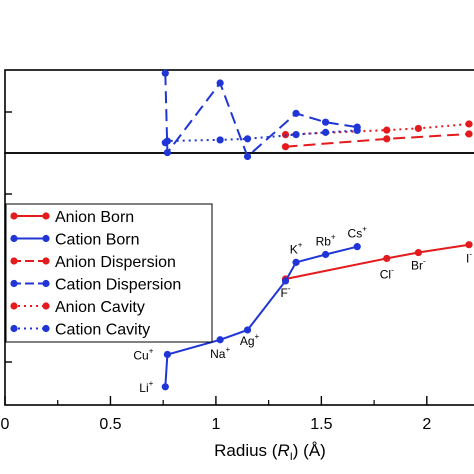 Image resolution: width=474 pixels, height=474 pixels. What do you see at coordinates (326, 241) in the screenshot?
I see `ion-label: Rb+` at bounding box center [326, 241].